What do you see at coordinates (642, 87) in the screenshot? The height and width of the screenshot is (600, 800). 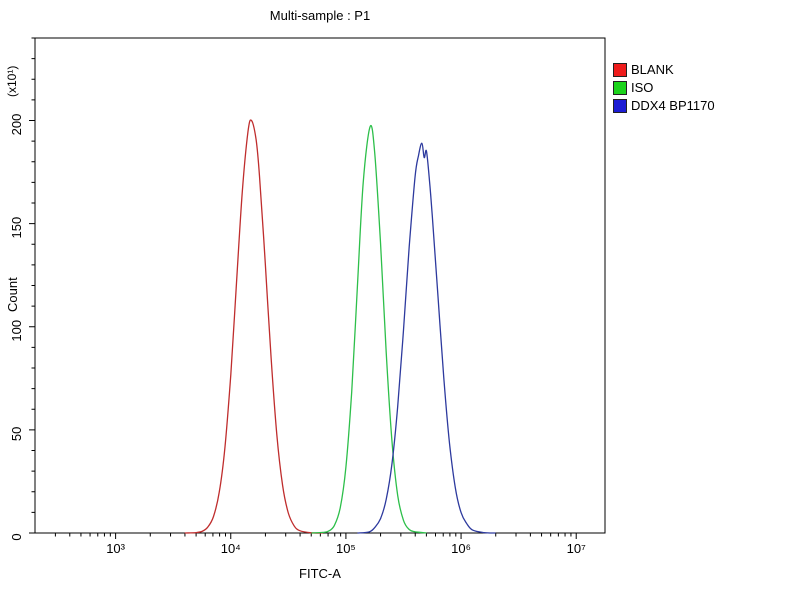 I see `legend-label-iso: ISO` at bounding box center [642, 87].